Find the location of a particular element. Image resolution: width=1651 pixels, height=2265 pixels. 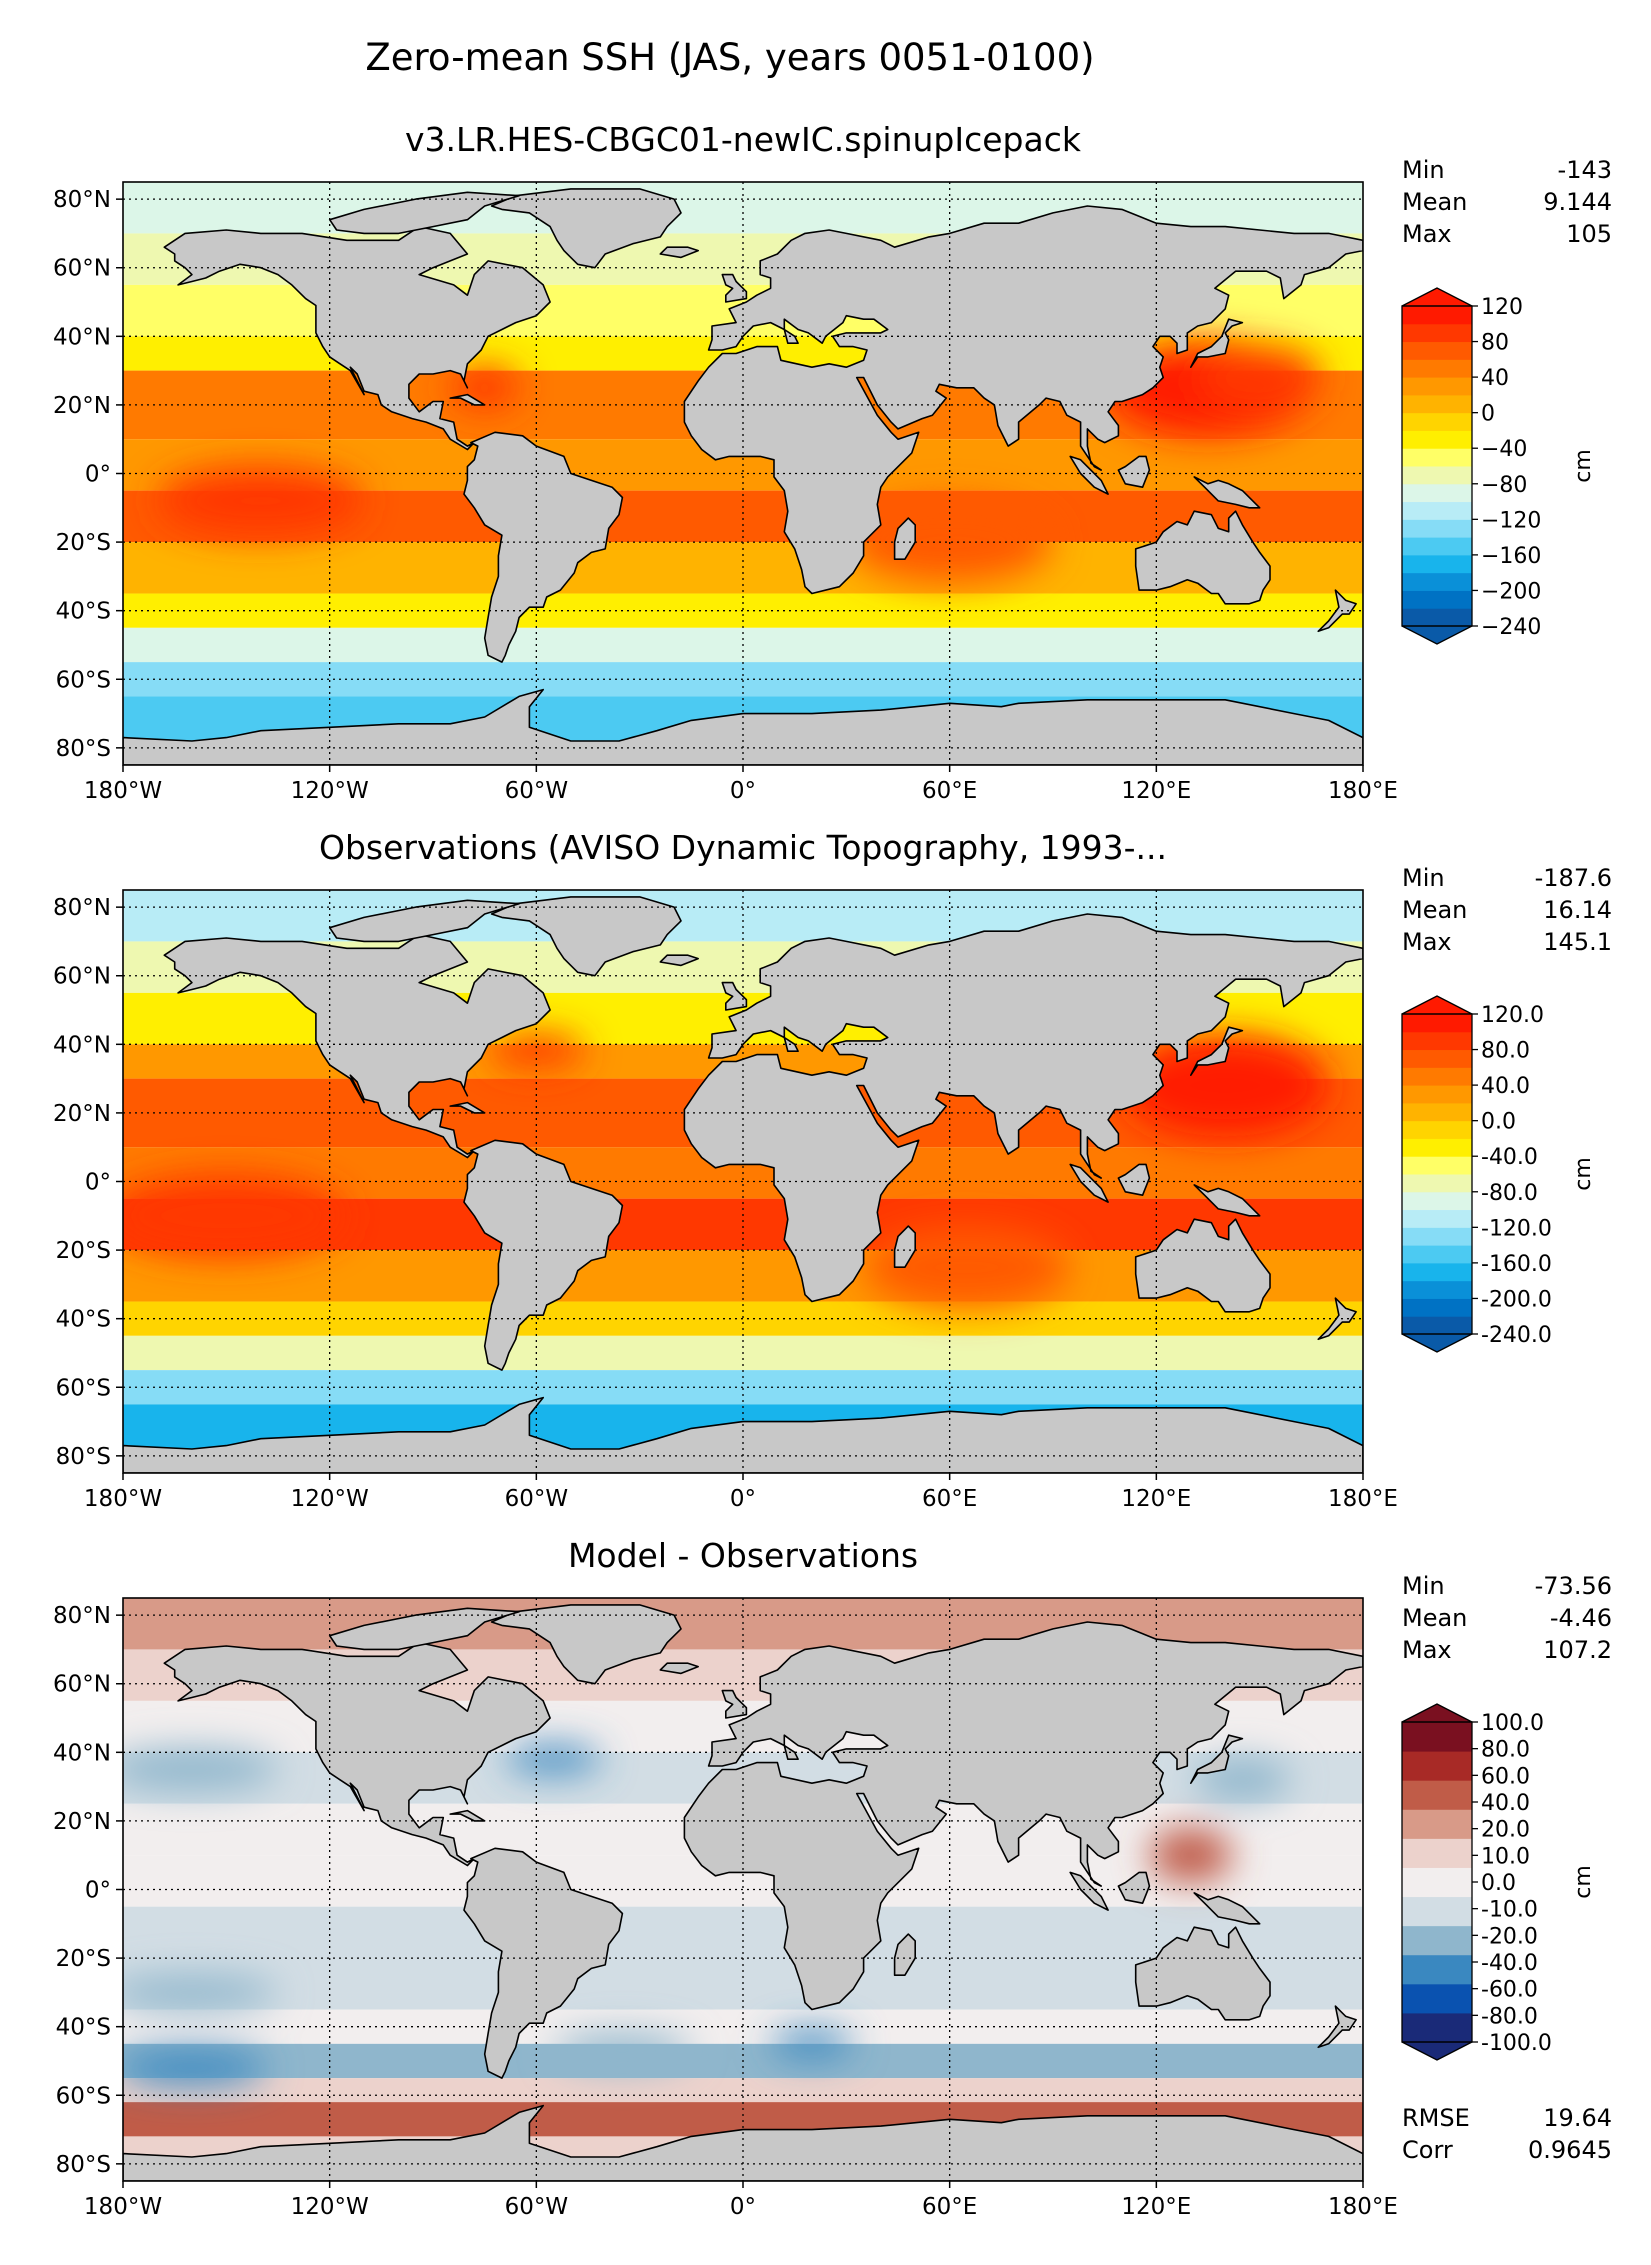

stat-row: Max 145.1 is located at coordinates (1507, 942).